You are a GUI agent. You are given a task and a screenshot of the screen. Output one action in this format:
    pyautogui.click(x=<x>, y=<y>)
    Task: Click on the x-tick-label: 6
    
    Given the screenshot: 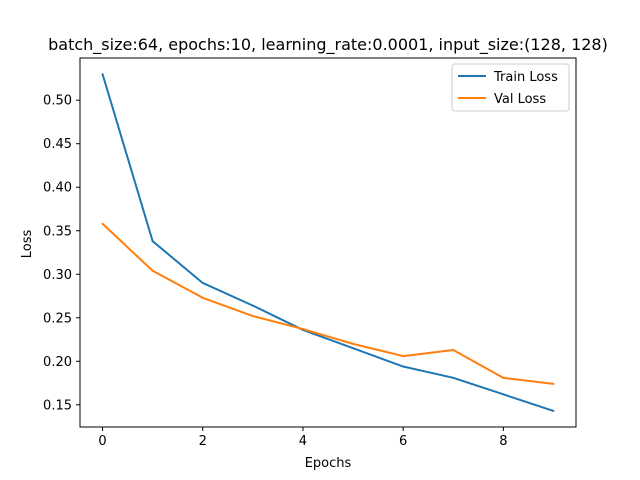 What is the action you would take?
    pyautogui.click(x=403, y=441)
    